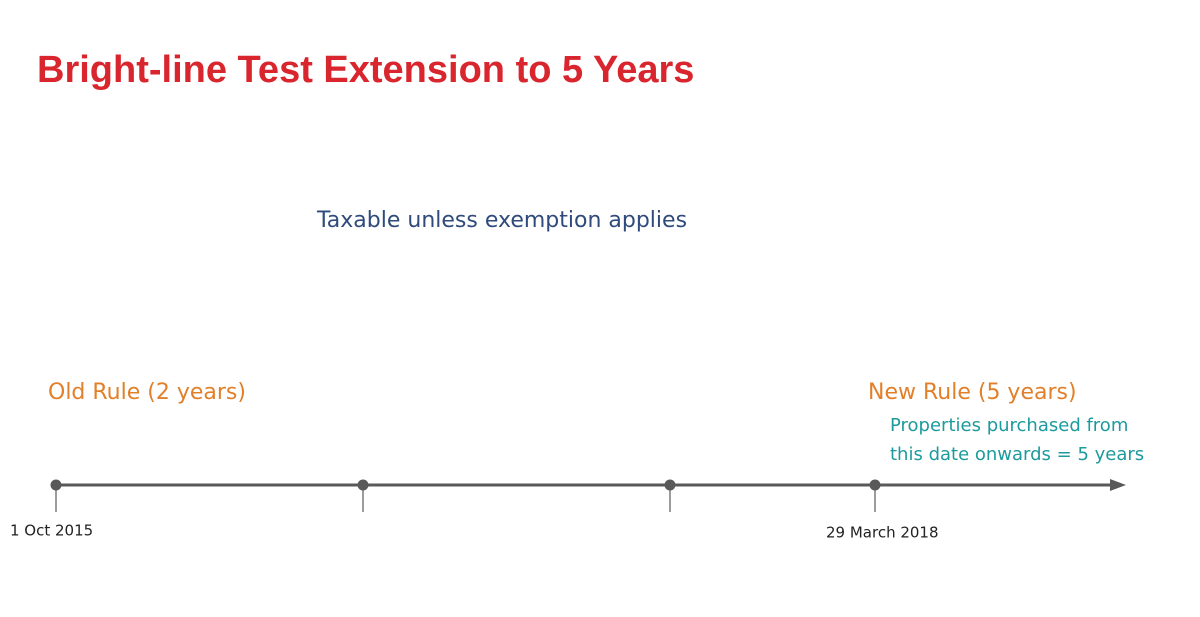  What do you see at coordinates (1118, 485) in the screenshot?
I see `timeline-arrow` at bounding box center [1118, 485].